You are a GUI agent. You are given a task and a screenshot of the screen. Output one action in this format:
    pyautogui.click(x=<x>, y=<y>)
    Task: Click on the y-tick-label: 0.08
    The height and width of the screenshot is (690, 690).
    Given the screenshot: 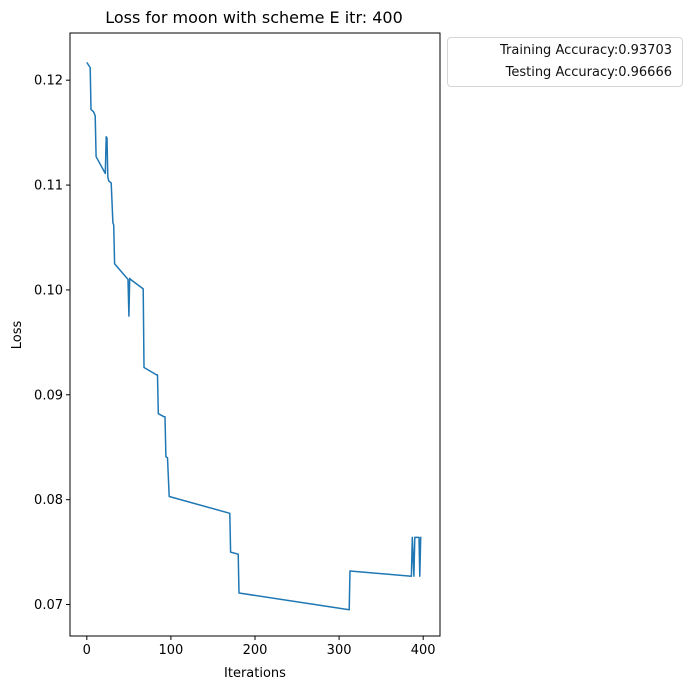 What is the action you would take?
    pyautogui.click(x=48, y=500)
    